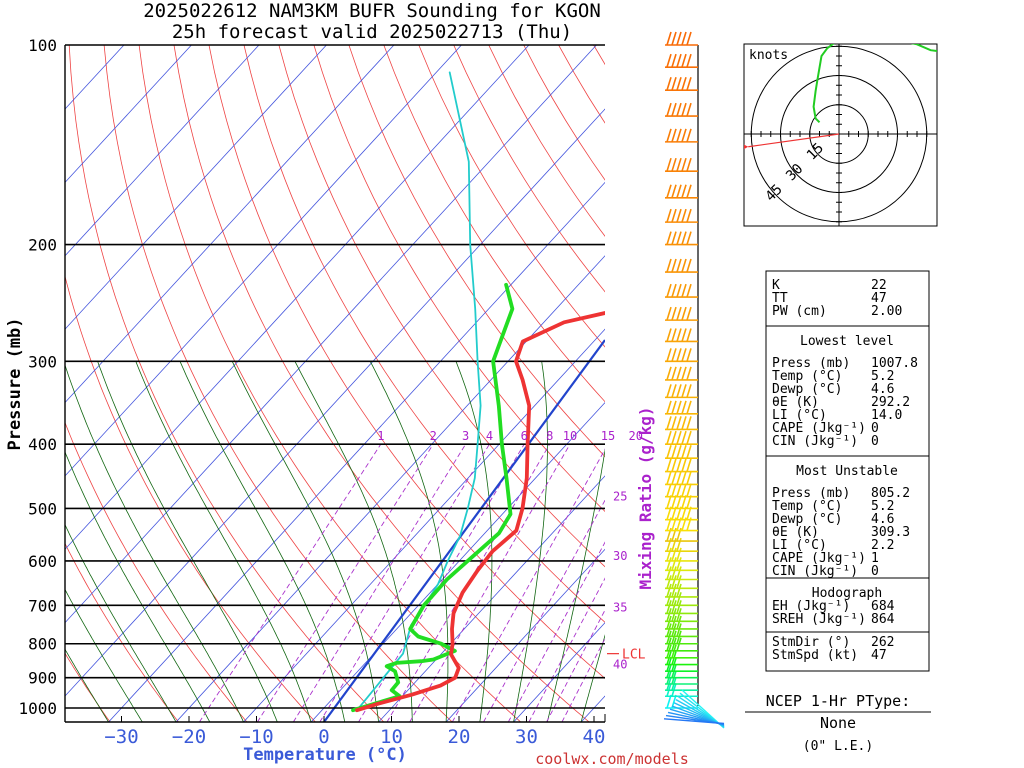  What do you see at coordinates (882, 376) in the screenshot?
I see `lowest-level-row-value: 5.2` at bounding box center [882, 376].